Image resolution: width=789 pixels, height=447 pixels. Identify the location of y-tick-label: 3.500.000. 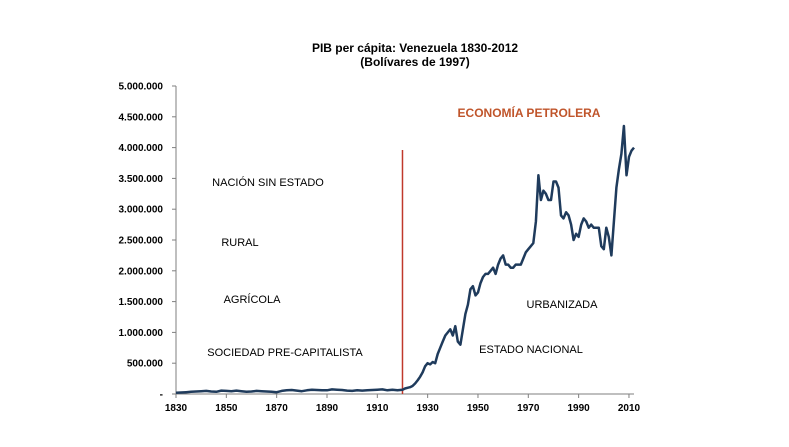
(141, 179).